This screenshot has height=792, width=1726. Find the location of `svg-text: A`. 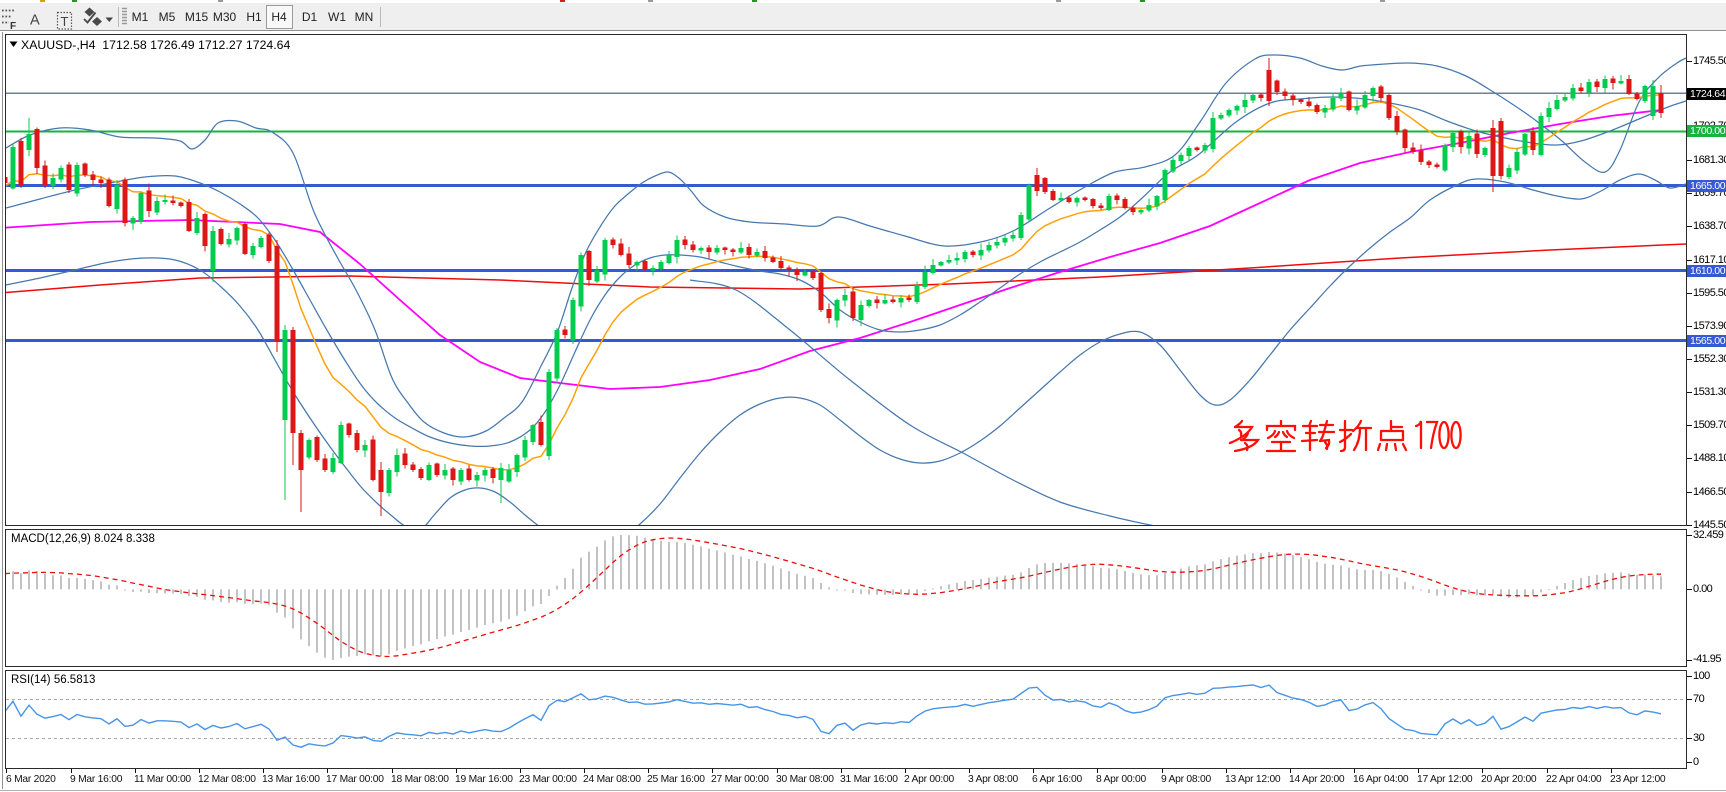

svg-text: A is located at coordinates (35, 21).